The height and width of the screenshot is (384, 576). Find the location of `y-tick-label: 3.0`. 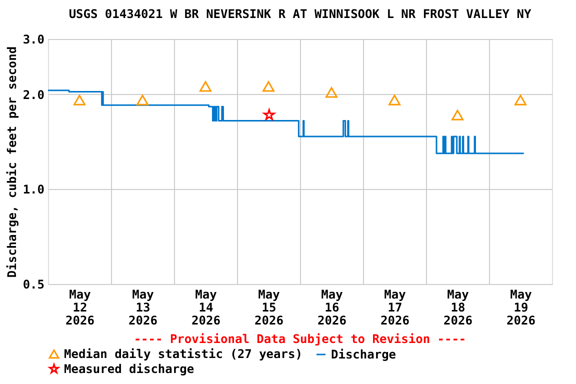

y-tick-label: 3.0 is located at coordinates (33, 39).